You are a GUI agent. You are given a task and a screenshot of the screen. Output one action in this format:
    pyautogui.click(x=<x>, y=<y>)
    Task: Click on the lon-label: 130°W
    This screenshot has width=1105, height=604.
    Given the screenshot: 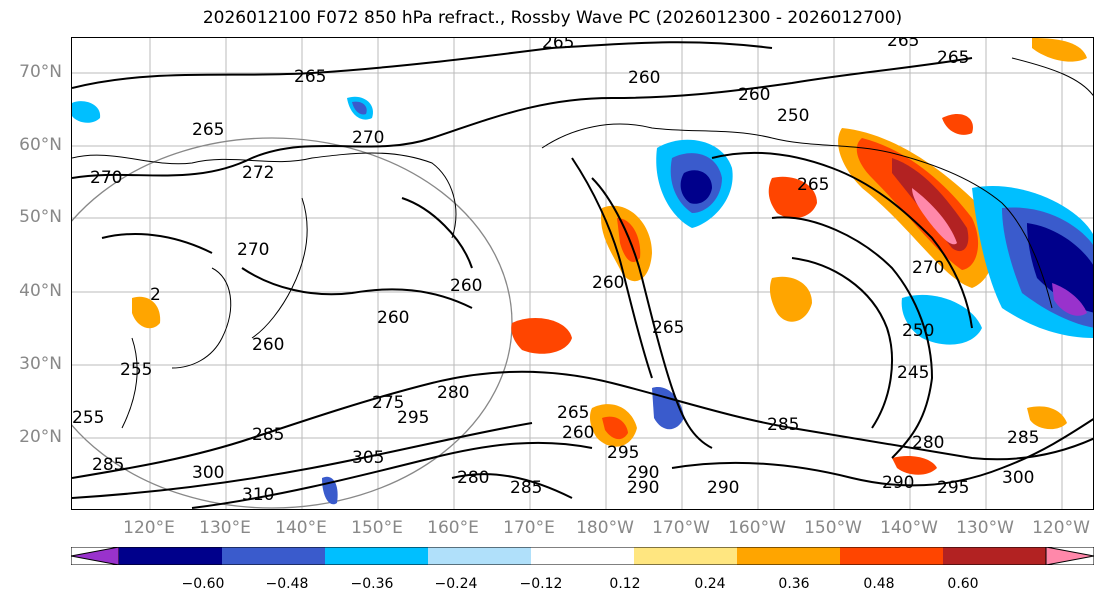 What is the action you would take?
    pyautogui.click(x=985, y=528)
    